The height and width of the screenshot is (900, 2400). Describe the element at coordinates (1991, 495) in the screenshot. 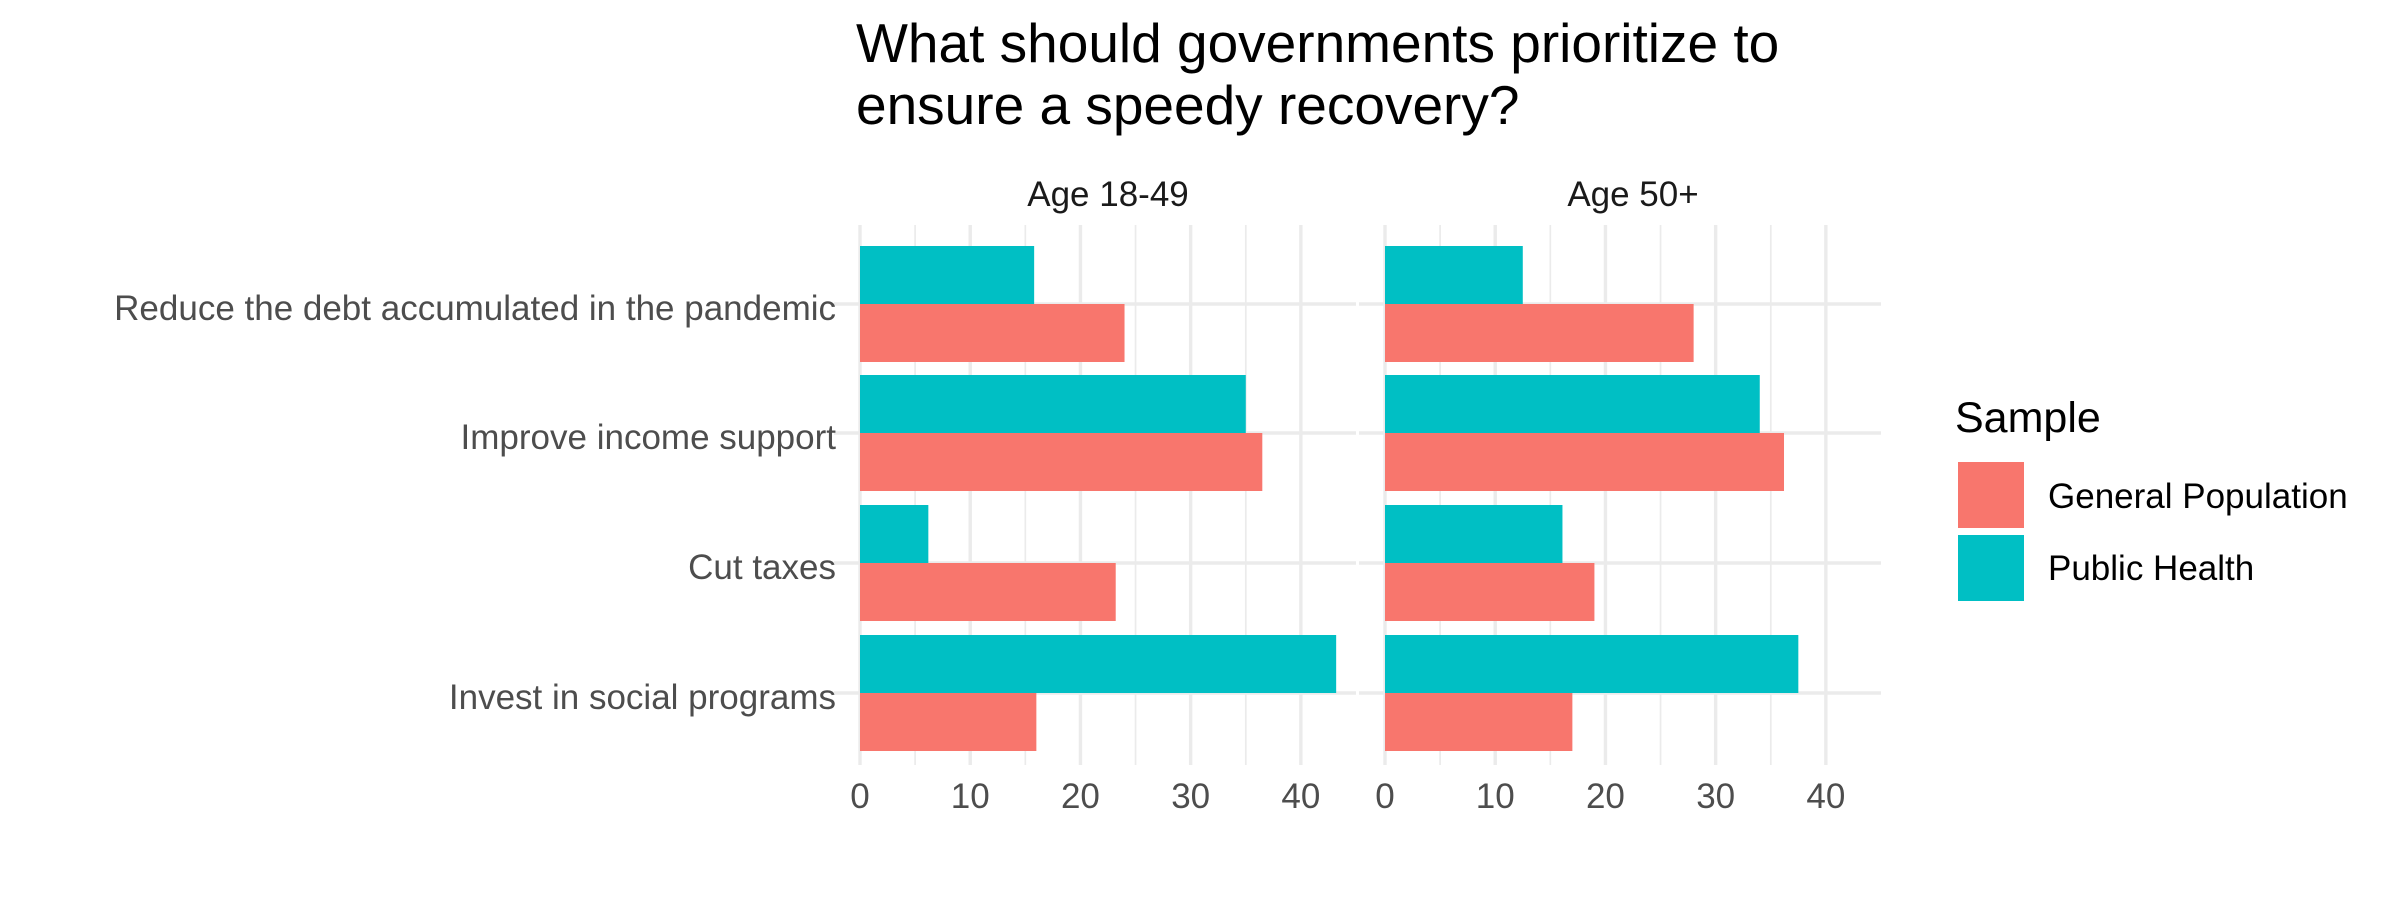

I see `legend-key-general-population` at that location.